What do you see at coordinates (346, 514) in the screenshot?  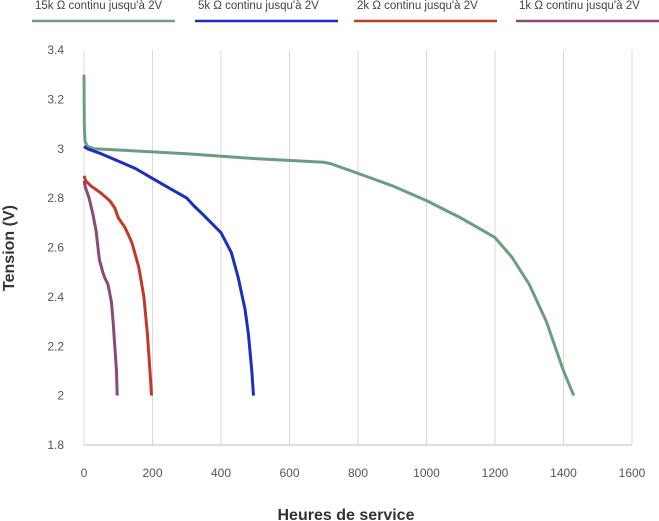 I see `x-axis-title: Heures de service` at bounding box center [346, 514].